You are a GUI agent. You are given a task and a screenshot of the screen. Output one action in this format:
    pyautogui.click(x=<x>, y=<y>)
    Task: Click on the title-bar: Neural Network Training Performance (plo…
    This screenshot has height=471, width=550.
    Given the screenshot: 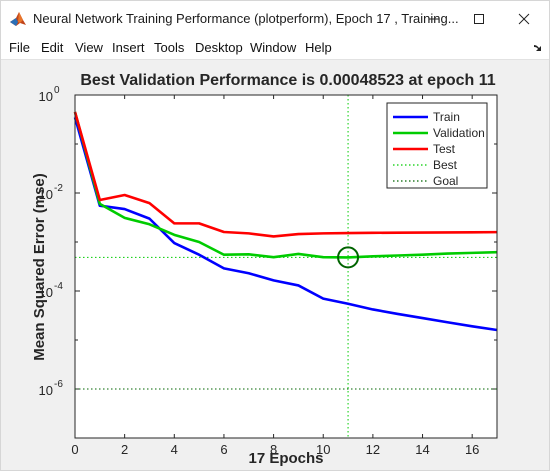 What is the action you would take?
    pyautogui.click(x=275, y=19)
    